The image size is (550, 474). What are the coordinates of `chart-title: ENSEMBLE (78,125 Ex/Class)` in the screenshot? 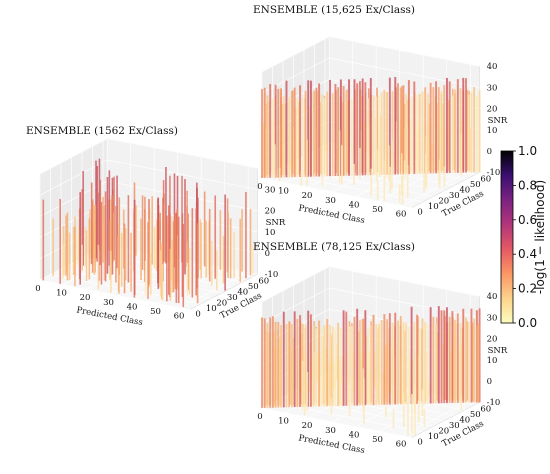 It's located at (334, 247).